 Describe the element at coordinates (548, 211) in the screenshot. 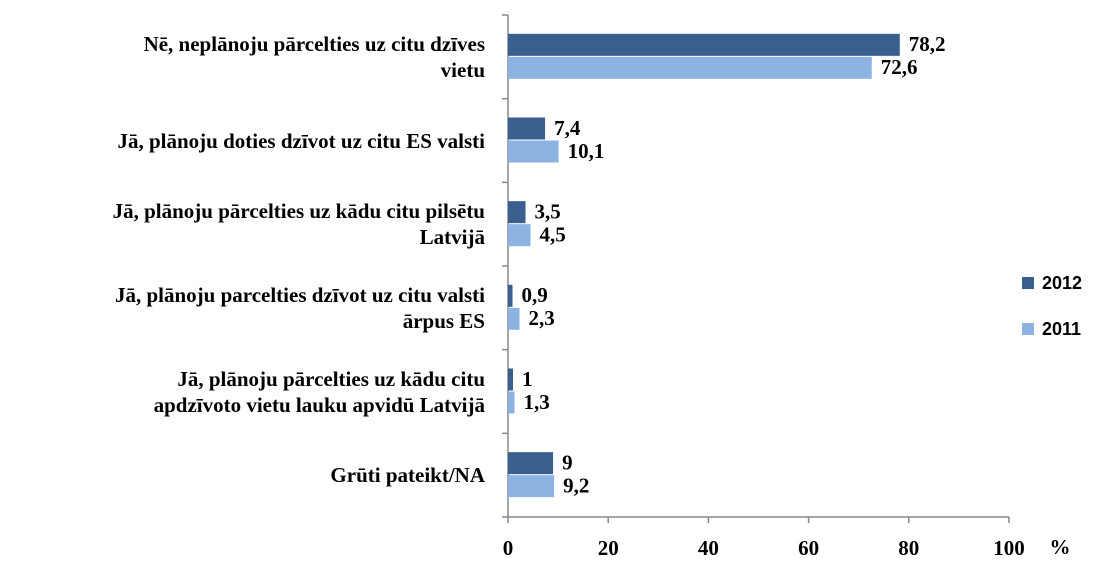

I see `value-label: 3,5` at that location.